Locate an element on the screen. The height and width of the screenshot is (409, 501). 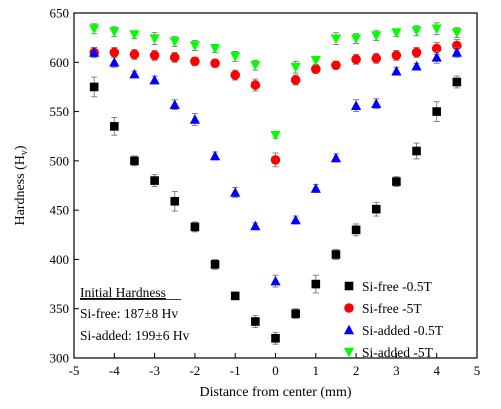
x-tick-label: -4 is located at coordinates (114, 370).